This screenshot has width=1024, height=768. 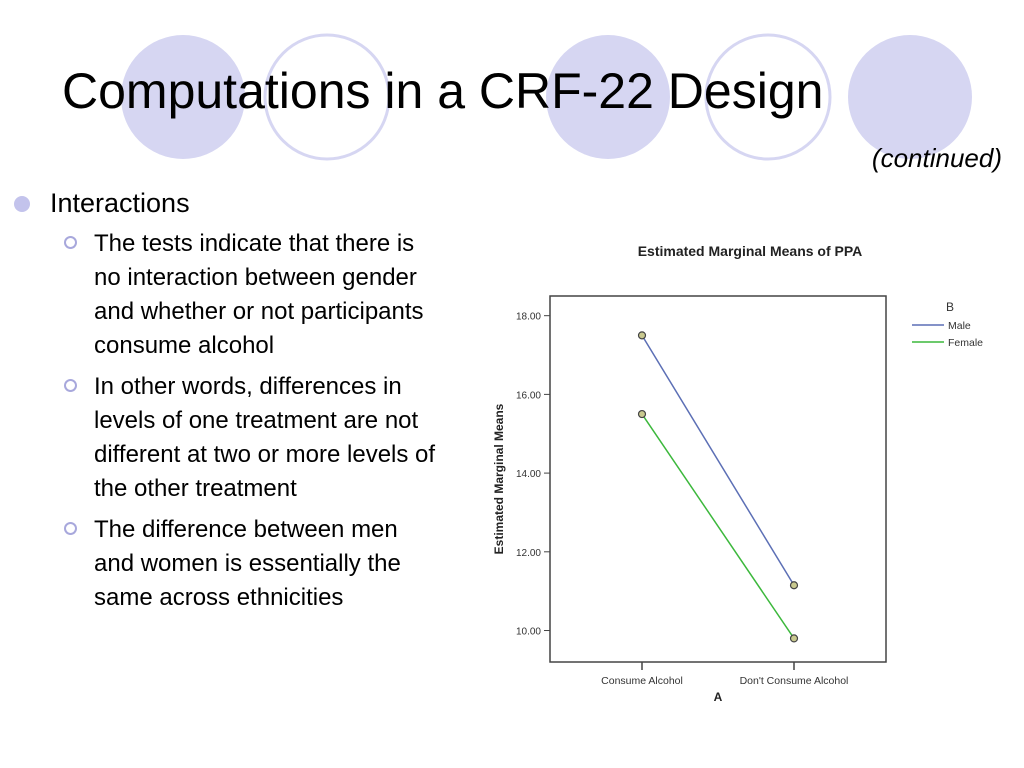 What do you see at coordinates (642, 681) in the screenshot?
I see `x-tick-label: Consume Alcohol` at bounding box center [642, 681].